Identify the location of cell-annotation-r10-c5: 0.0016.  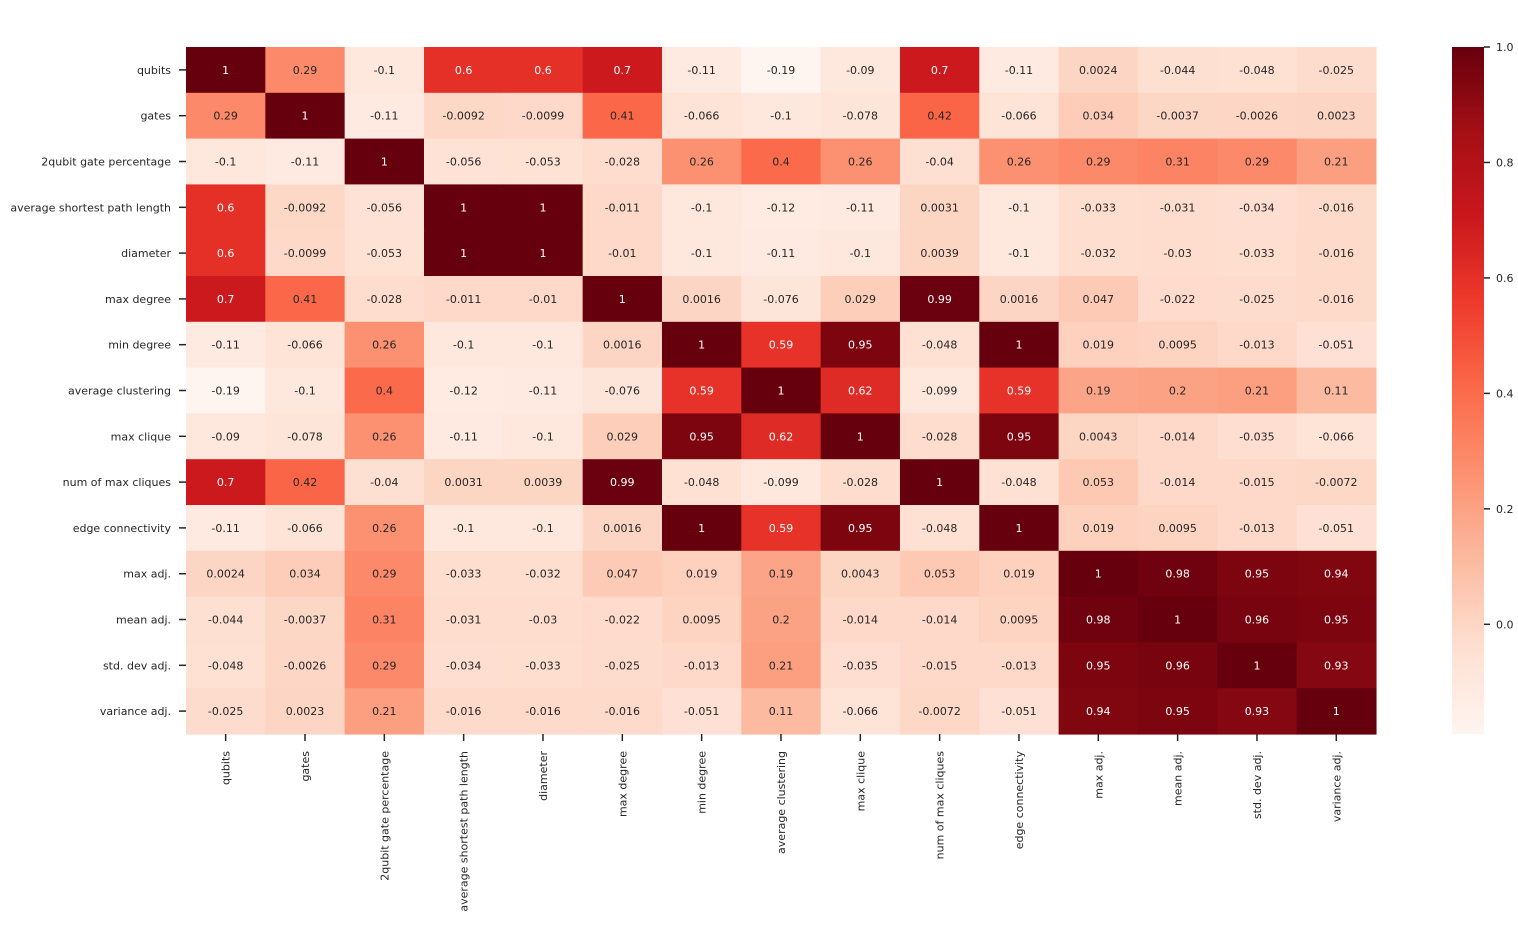
(622, 528).